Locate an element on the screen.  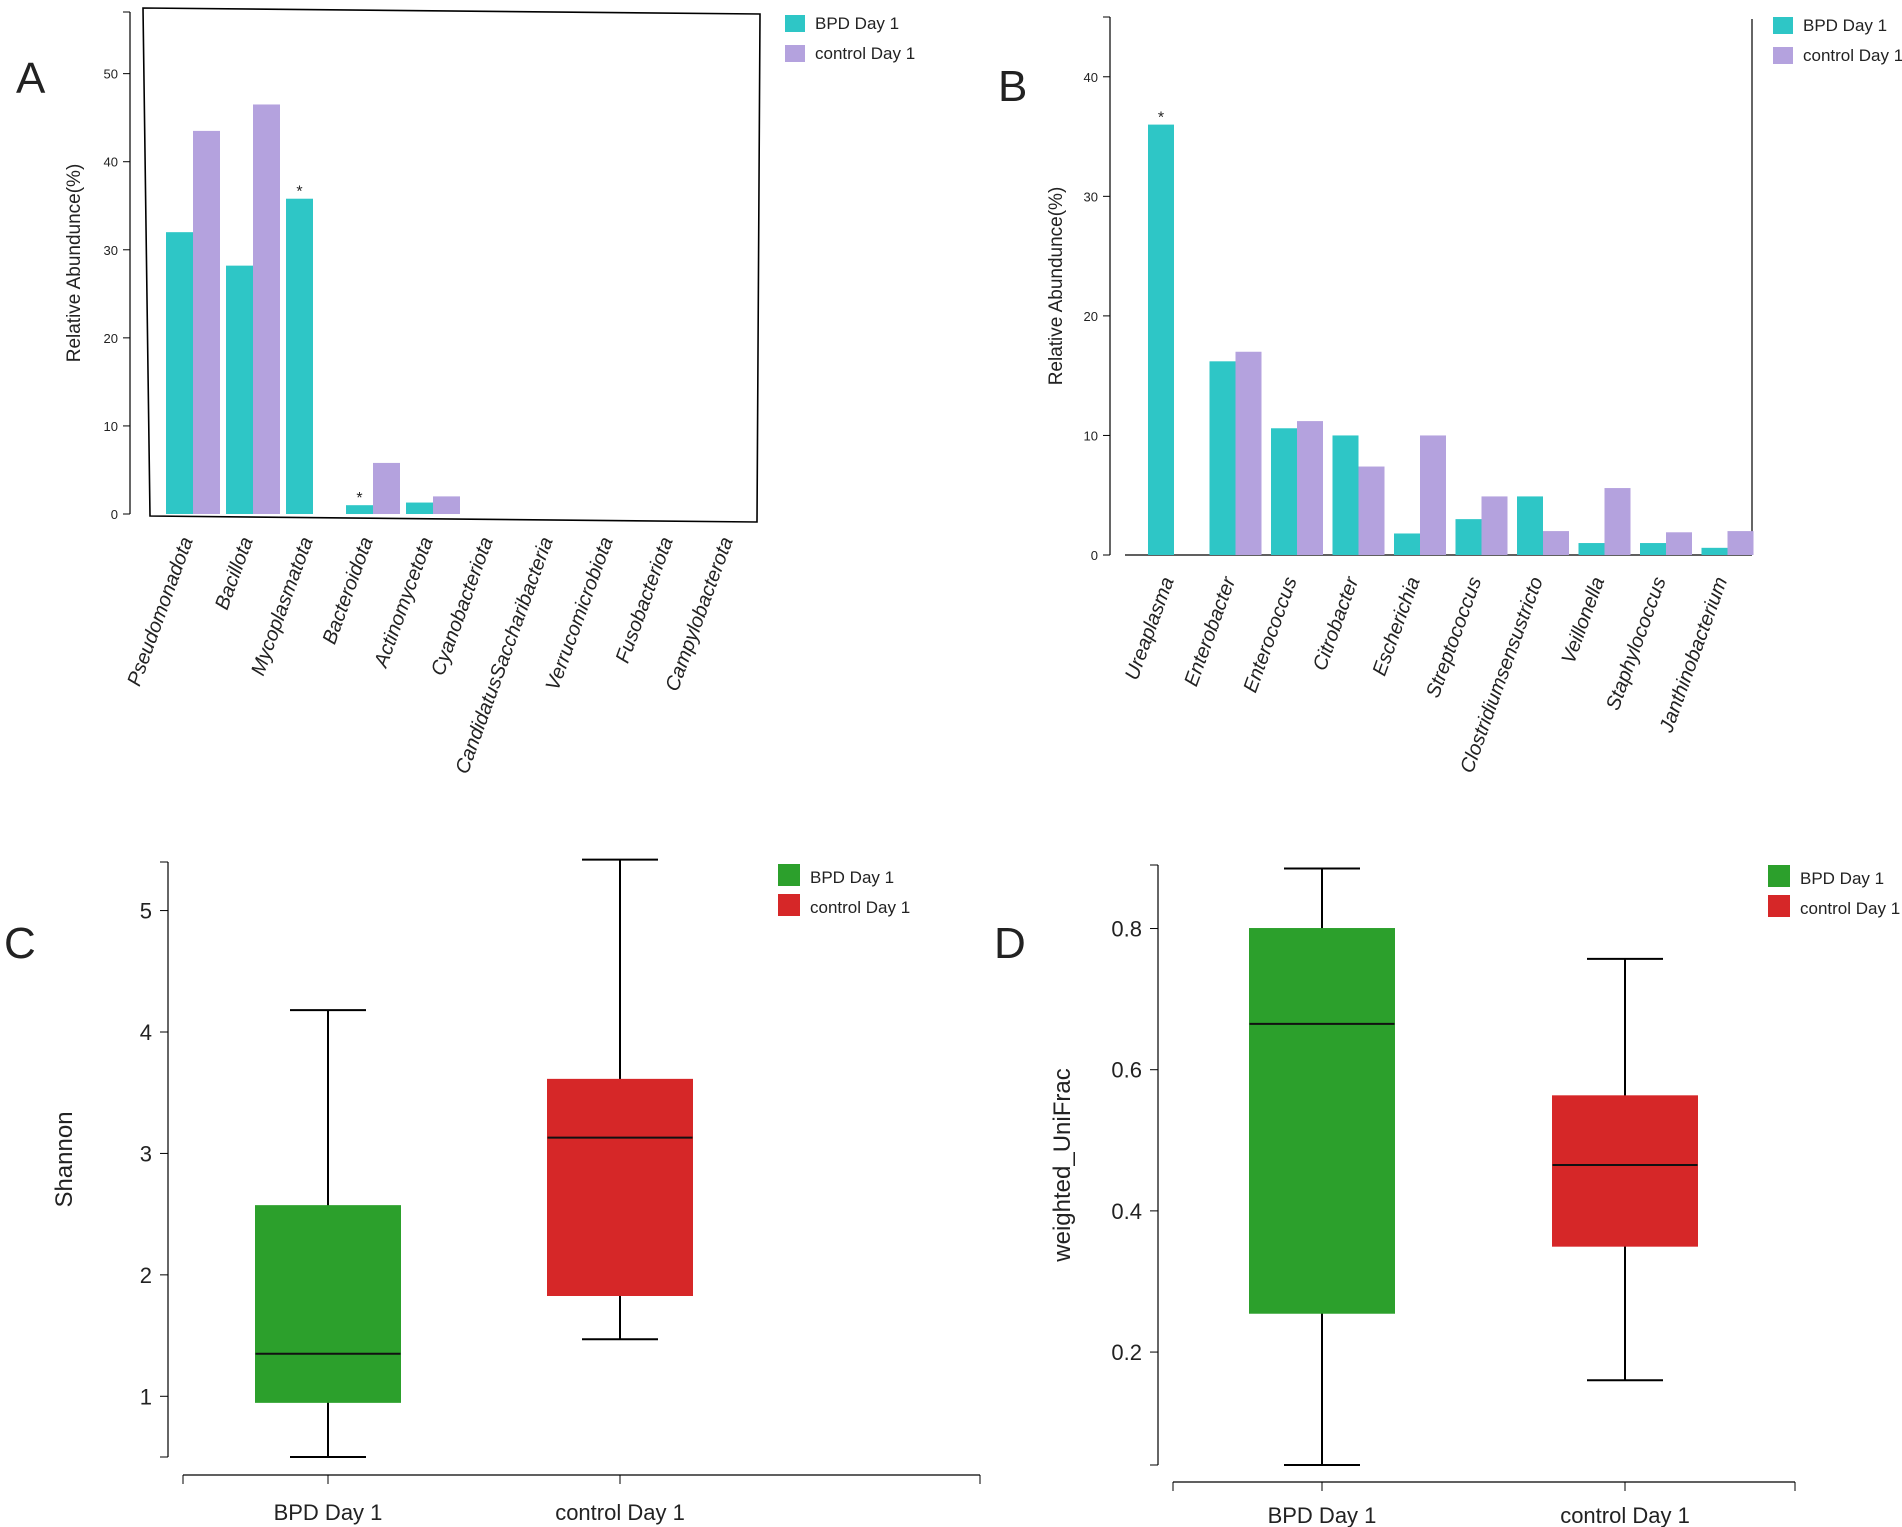
y-tick-label: 4 is located at coordinates (146, 1032).